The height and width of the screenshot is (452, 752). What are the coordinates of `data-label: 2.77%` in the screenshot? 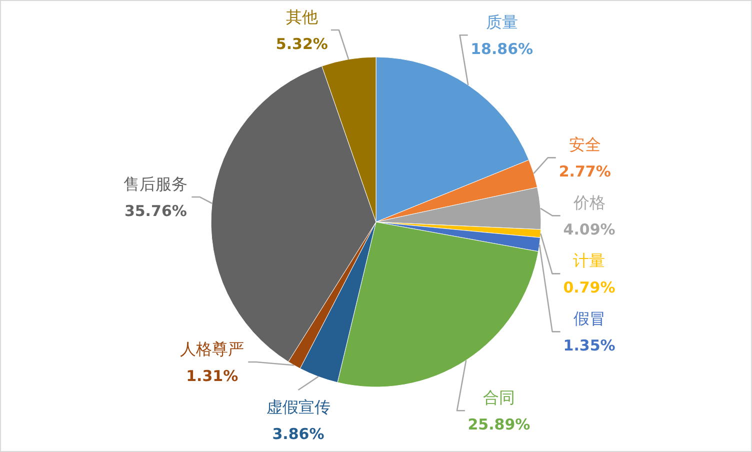 It's located at (584, 171).